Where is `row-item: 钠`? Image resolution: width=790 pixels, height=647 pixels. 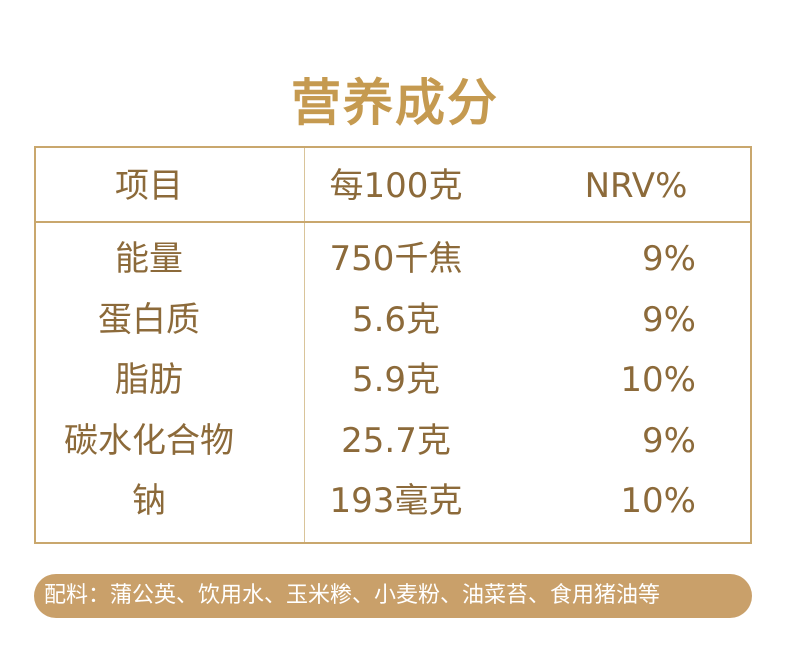
row-item: 钠 is located at coordinates (149, 501).